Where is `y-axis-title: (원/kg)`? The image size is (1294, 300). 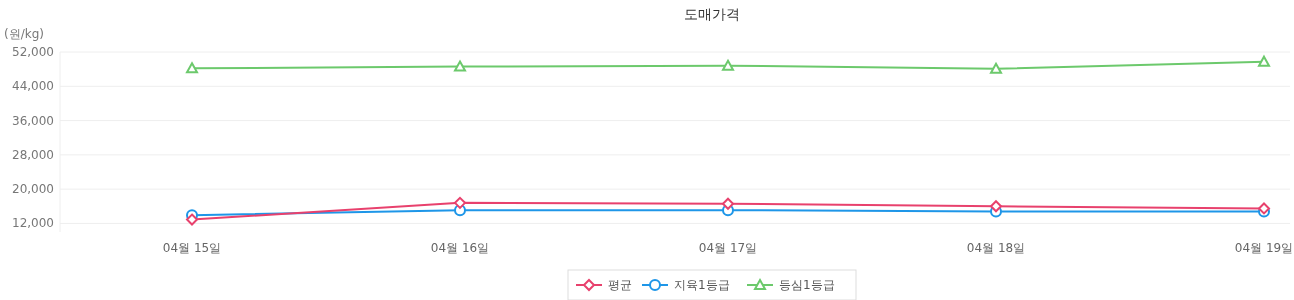
y-axis-title: (원/kg) is located at coordinates (24, 34).